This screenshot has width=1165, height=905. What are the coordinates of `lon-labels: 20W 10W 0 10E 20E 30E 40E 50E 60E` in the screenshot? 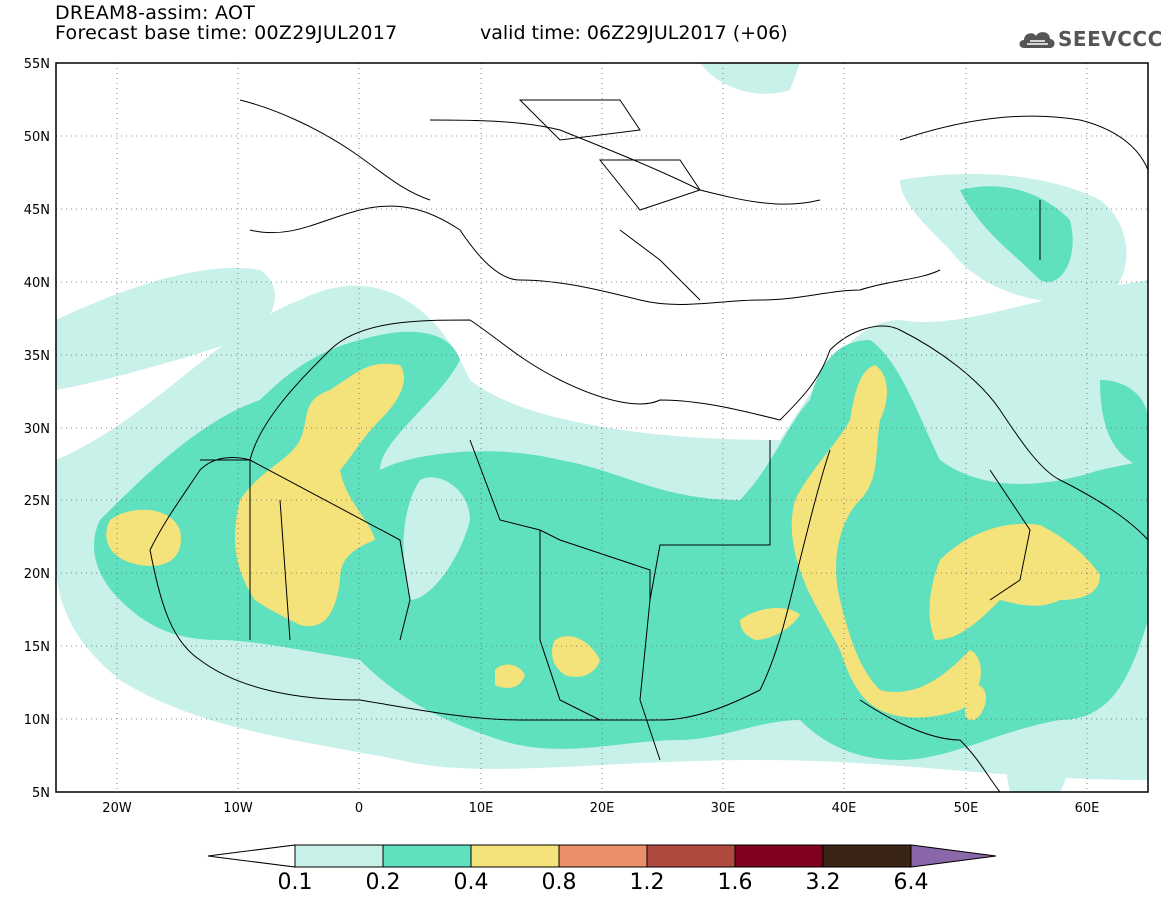 It's located at (600, 808).